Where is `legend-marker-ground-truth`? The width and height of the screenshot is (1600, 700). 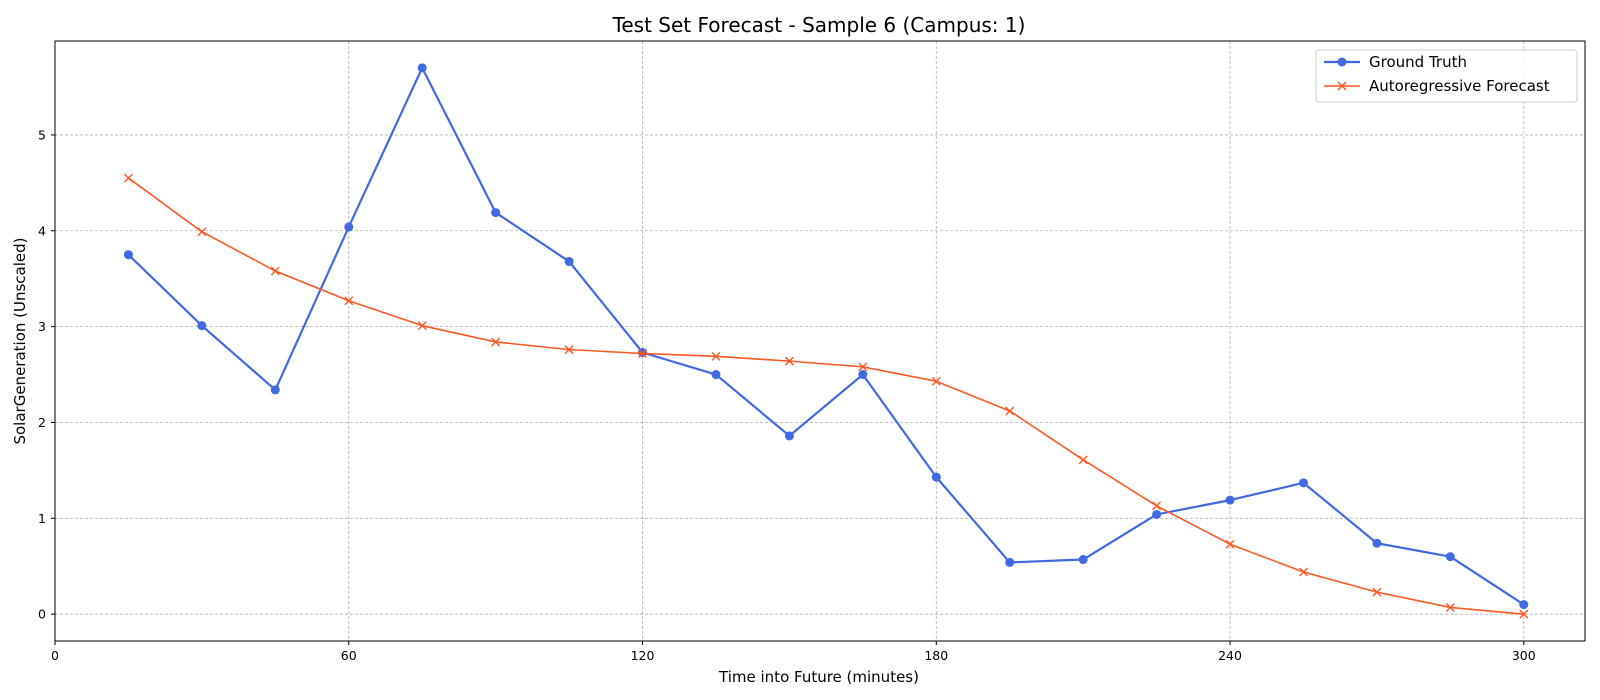
legend-marker-ground-truth is located at coordinates (1342, 62).